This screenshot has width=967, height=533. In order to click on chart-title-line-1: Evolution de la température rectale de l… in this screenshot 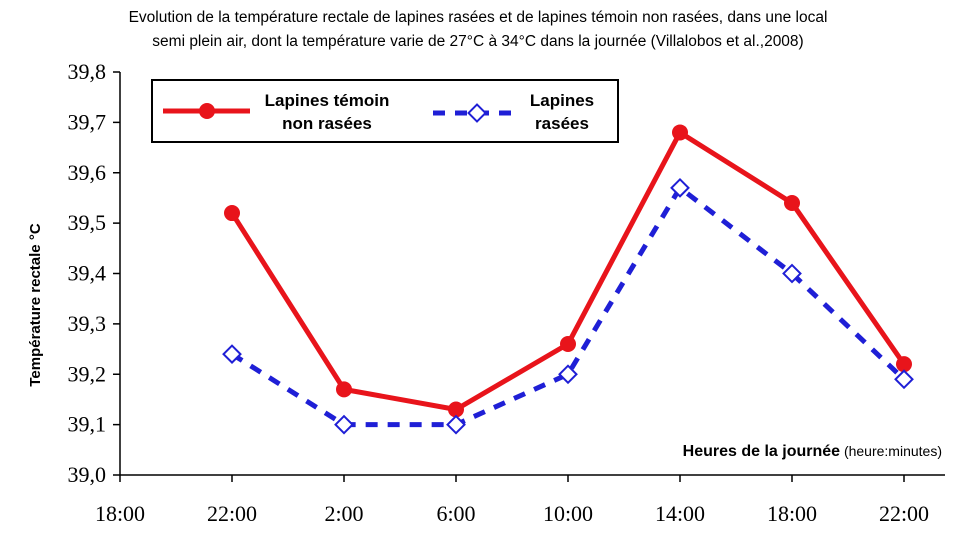, I will do `click(478, 17)`.